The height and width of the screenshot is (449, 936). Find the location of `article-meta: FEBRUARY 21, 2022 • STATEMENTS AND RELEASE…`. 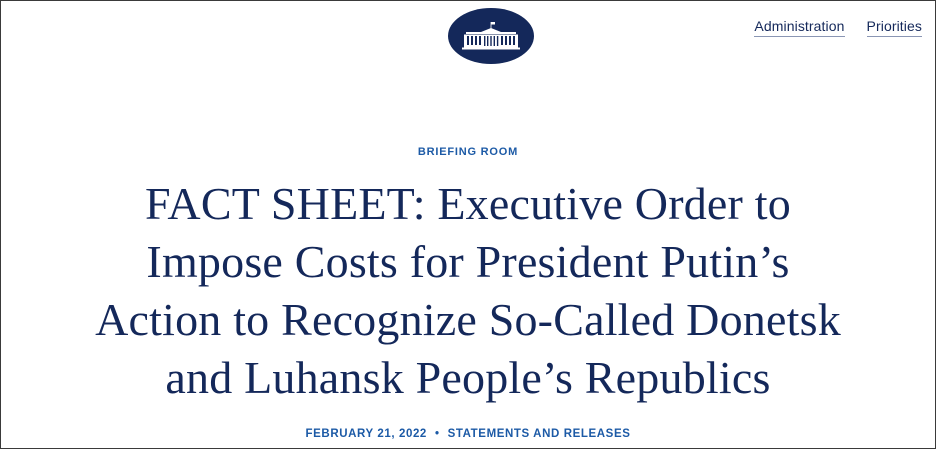

article-meta: FEBRUARY 21, 2022 • STATEMENTS AND RELEASE… is located at coordinates (468, 434).